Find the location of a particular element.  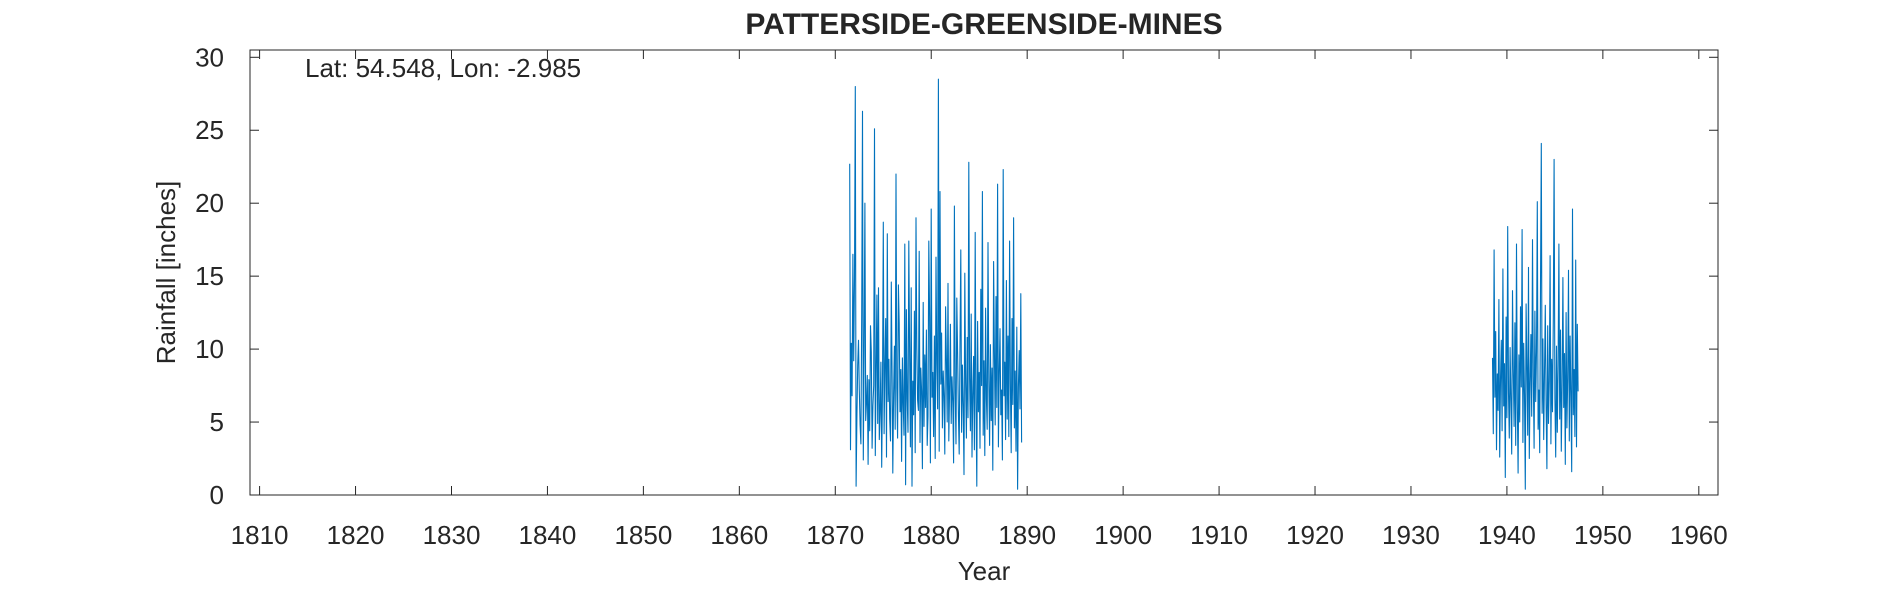

y-tick-label: 30 is located at coordinates (209, 57).